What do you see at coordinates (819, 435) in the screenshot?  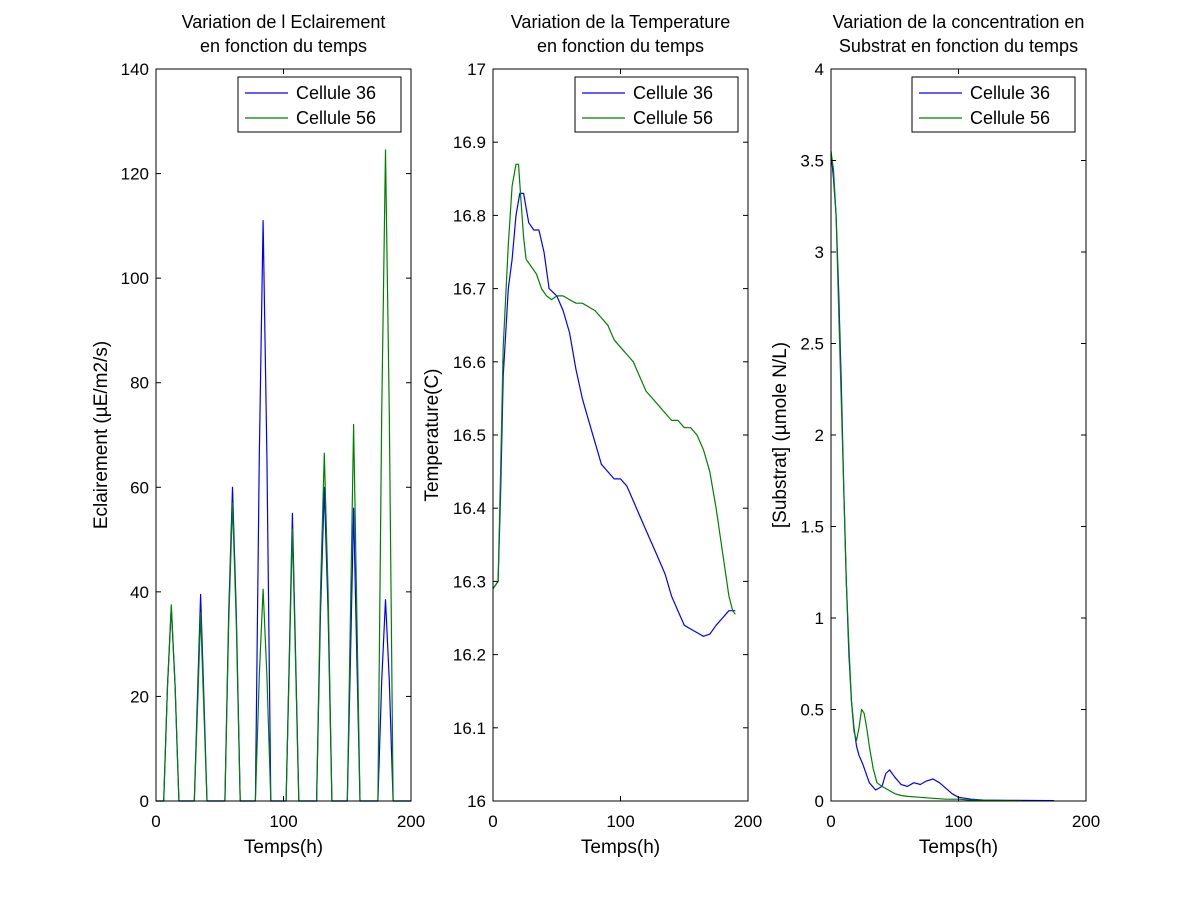 I see `y-tick-label: 2` at bounding box center [819, 435].